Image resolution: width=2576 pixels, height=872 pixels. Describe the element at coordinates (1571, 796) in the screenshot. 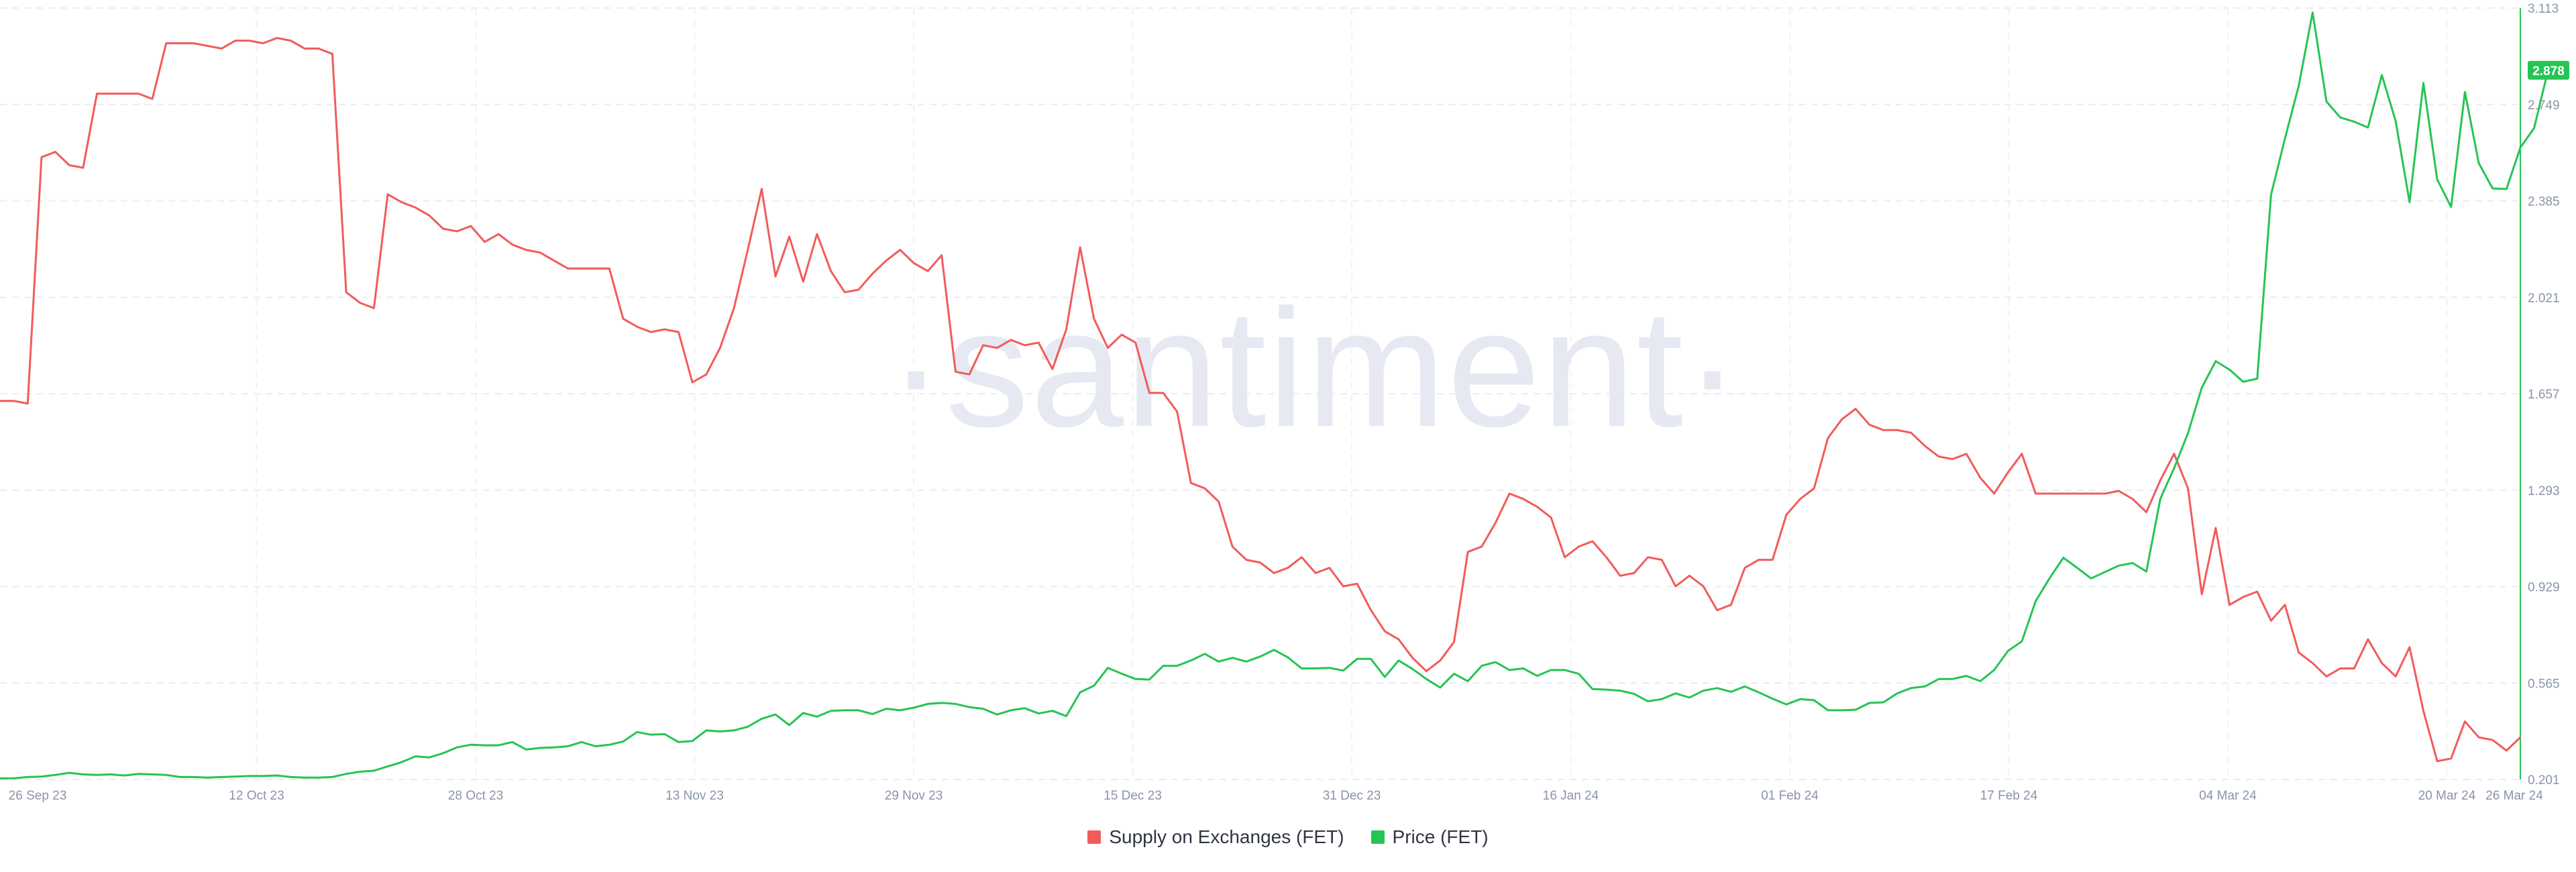

I see `x-tick-label: 16 Jan 24` at that location.